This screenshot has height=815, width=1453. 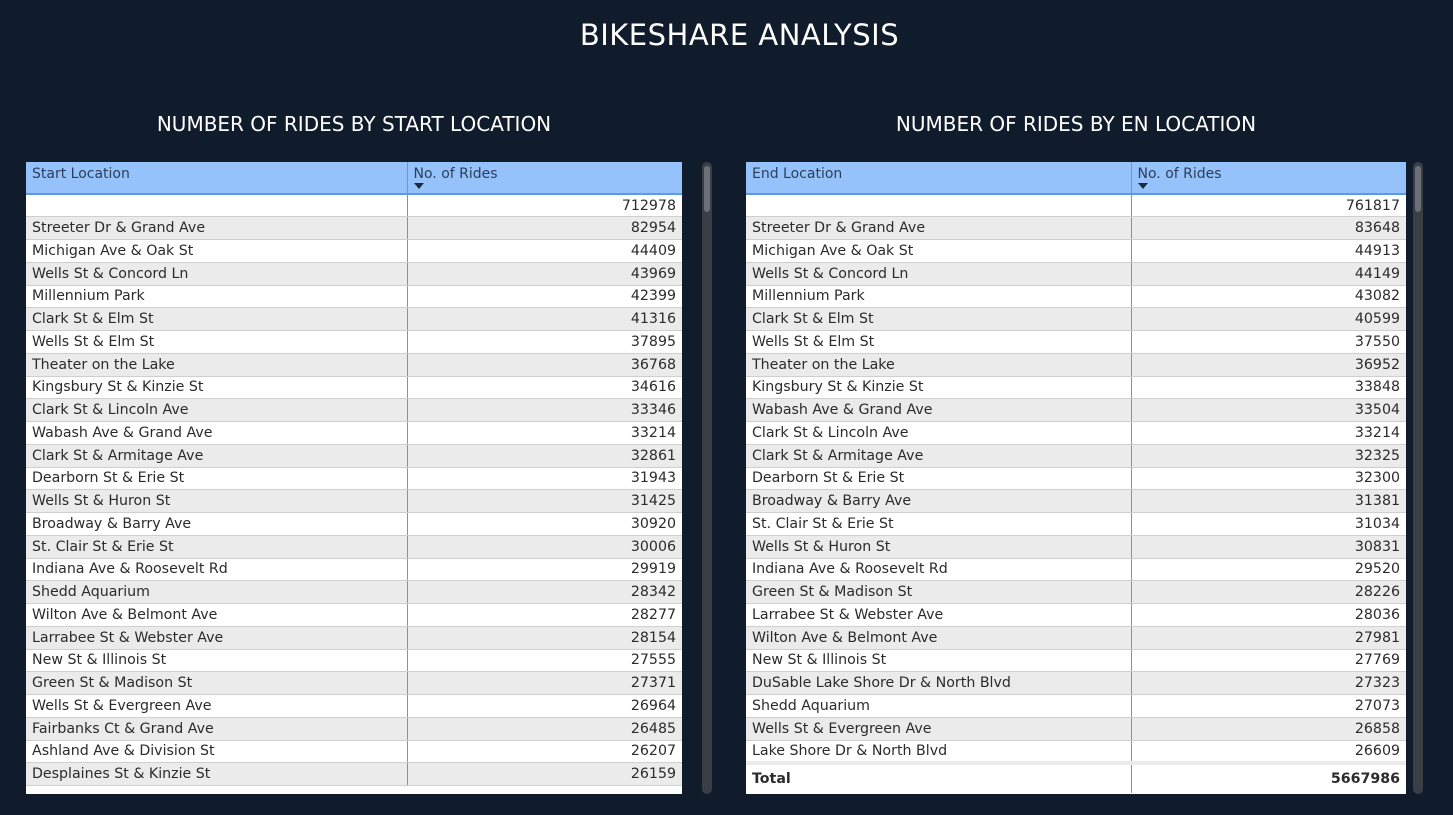 What do you see at coordinates (544, 683) in the screenshot?
I see `rides-cell: 27371` at bounding box center [544, 683].